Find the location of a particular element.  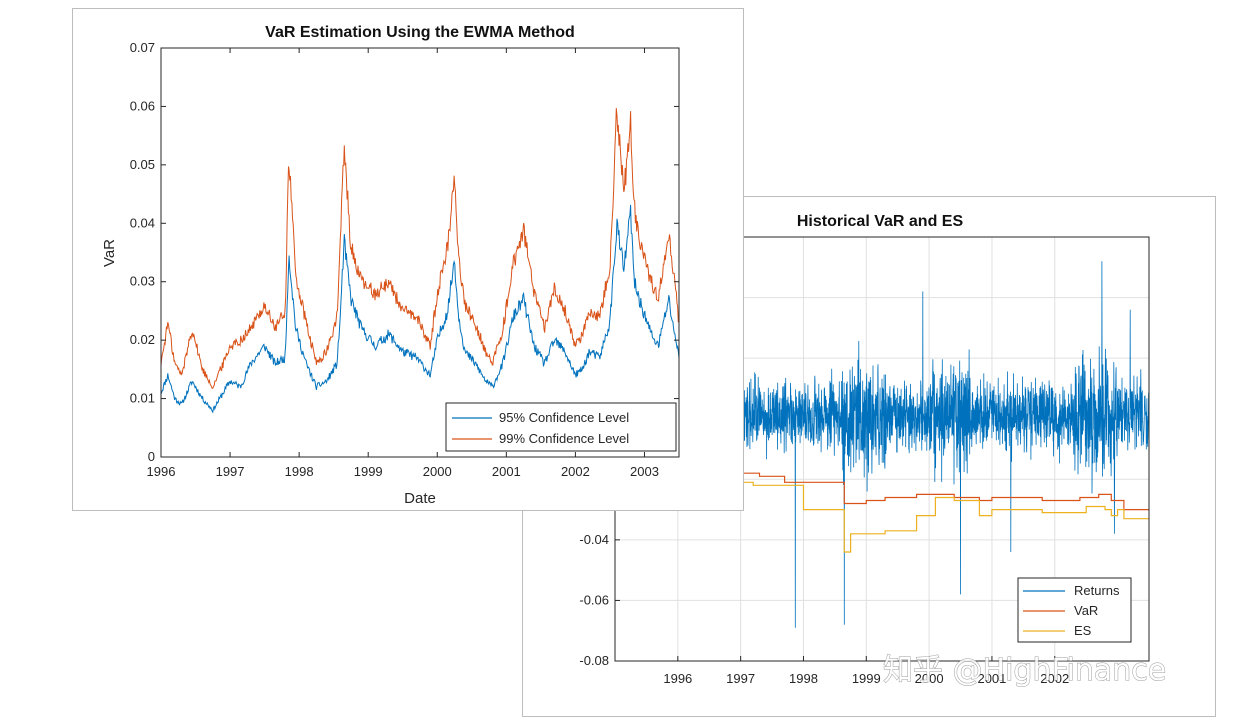

ewma-x-tick-label: 1996 is located at coordinates (161, 471).